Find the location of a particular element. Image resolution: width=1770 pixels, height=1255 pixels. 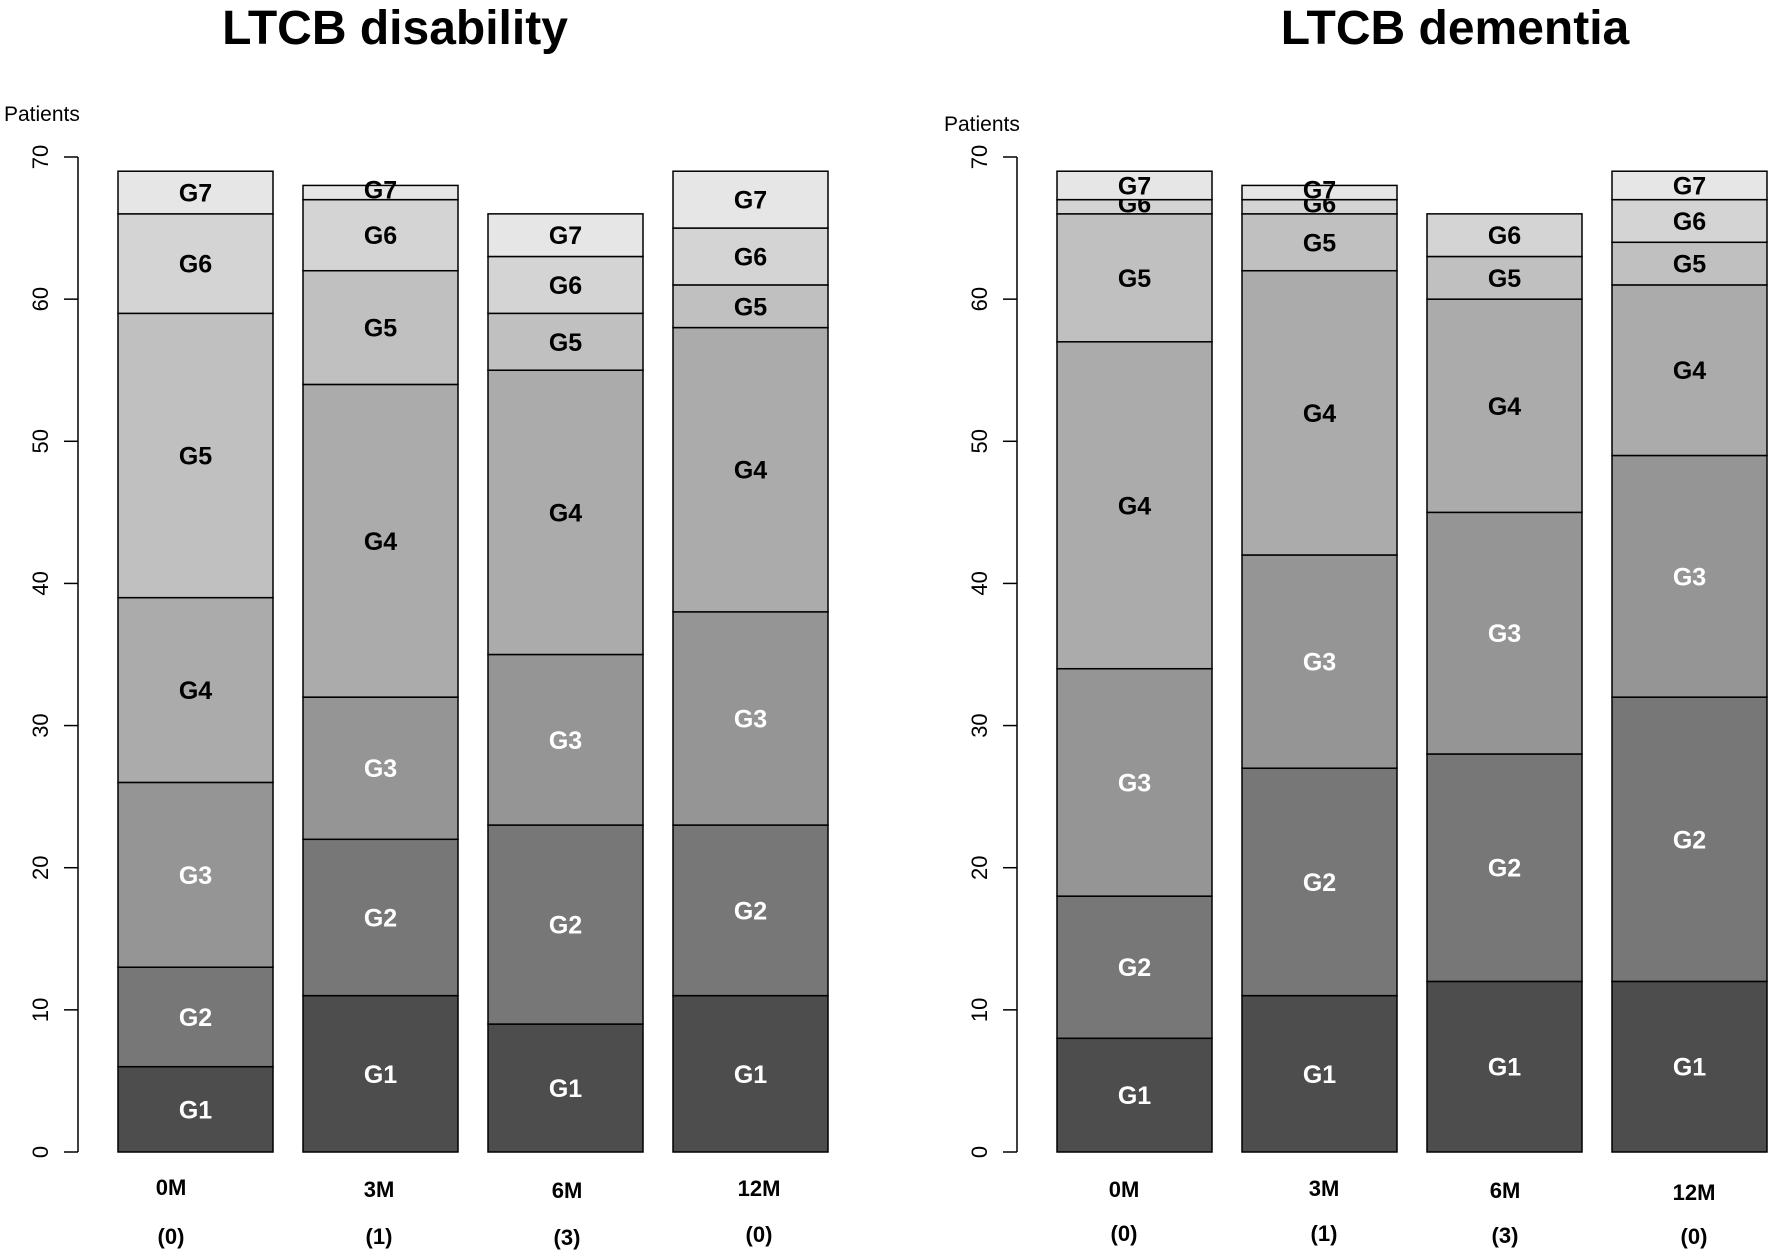

y-tick-label: 10 is located at coordinates (979, 1010).